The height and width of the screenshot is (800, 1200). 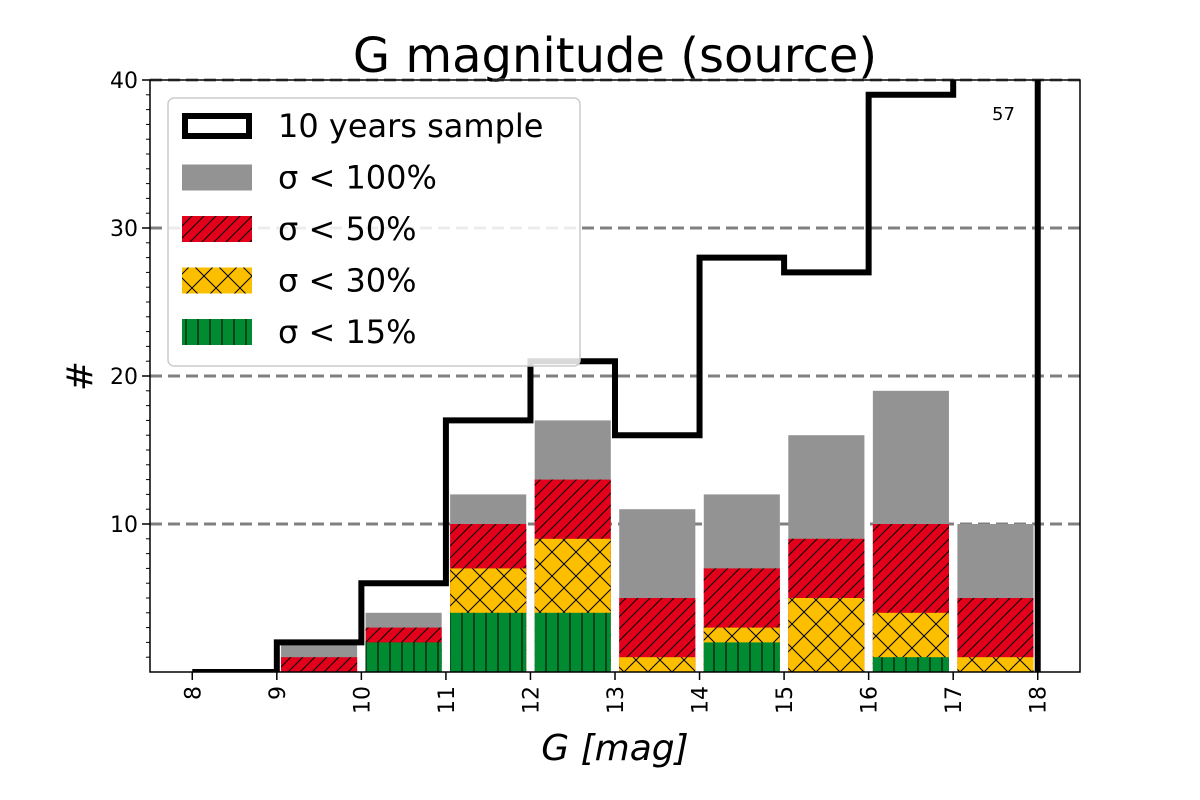 I want to click on x-tick-label: 11, so click(x=447, y=700).